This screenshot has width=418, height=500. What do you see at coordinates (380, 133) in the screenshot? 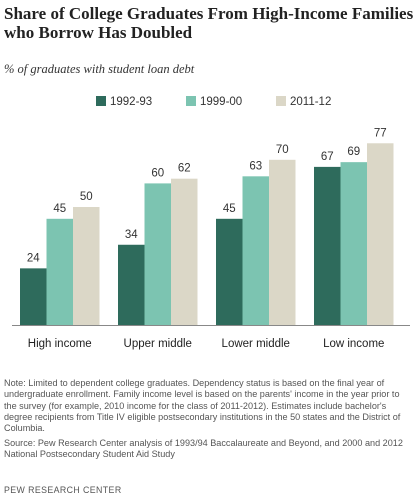
I see `data-label-low-income-2011-12: 77` at bounding box center [380, 133].